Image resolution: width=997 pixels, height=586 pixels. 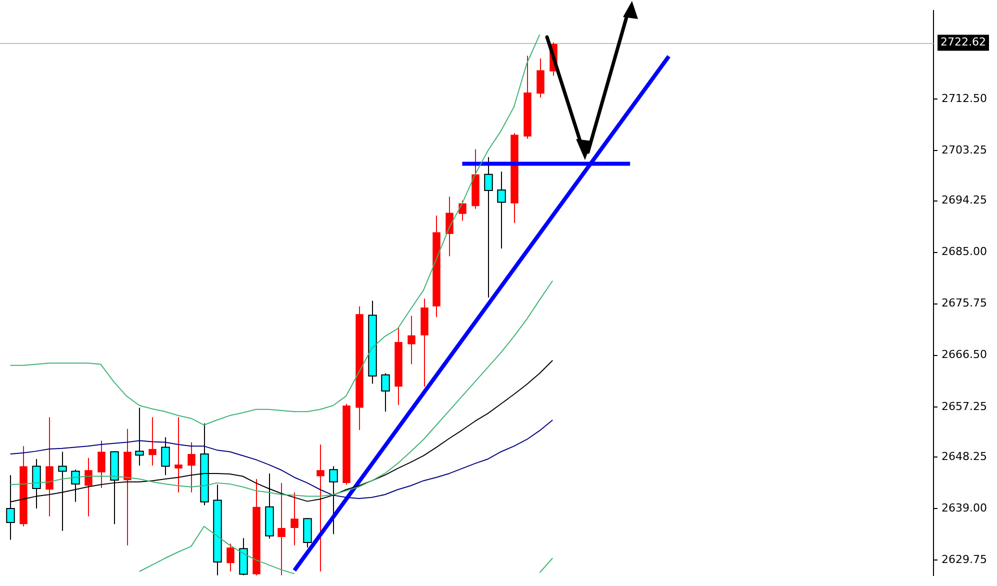 What do you see at coordinates (963, 42) in the screenshot?
I see `ref-line-label: 2722.62` at bounding box center [963, 42].